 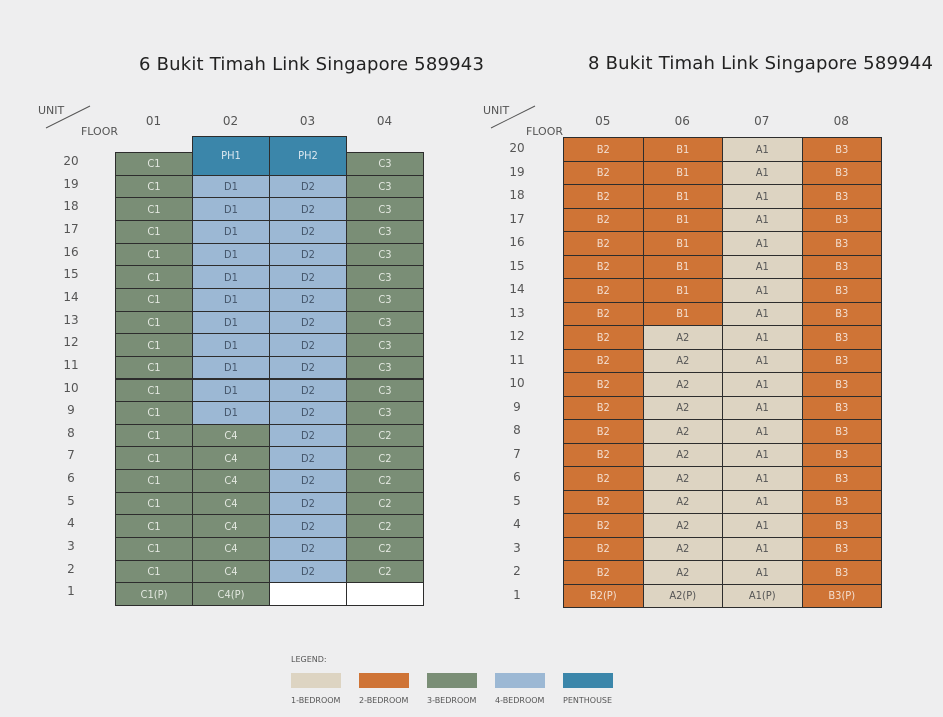 What do you see at coordinates (682, 595) in the screenshot?
I see `unit-cell: A2(P)` at bounding box center [682, 595].